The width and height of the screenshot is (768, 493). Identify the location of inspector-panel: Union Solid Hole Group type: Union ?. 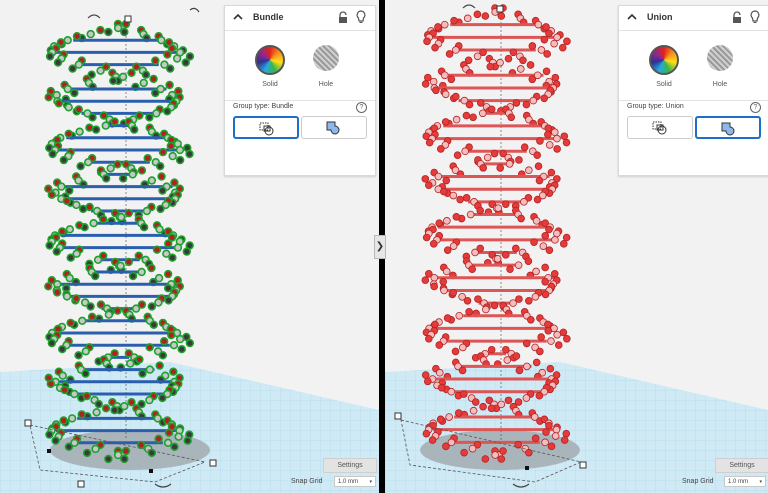
(693, 90).